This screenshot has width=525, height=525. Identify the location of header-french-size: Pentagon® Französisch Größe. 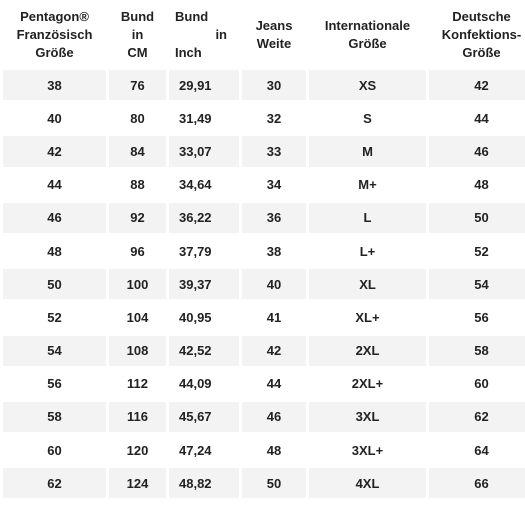
(54, 35).